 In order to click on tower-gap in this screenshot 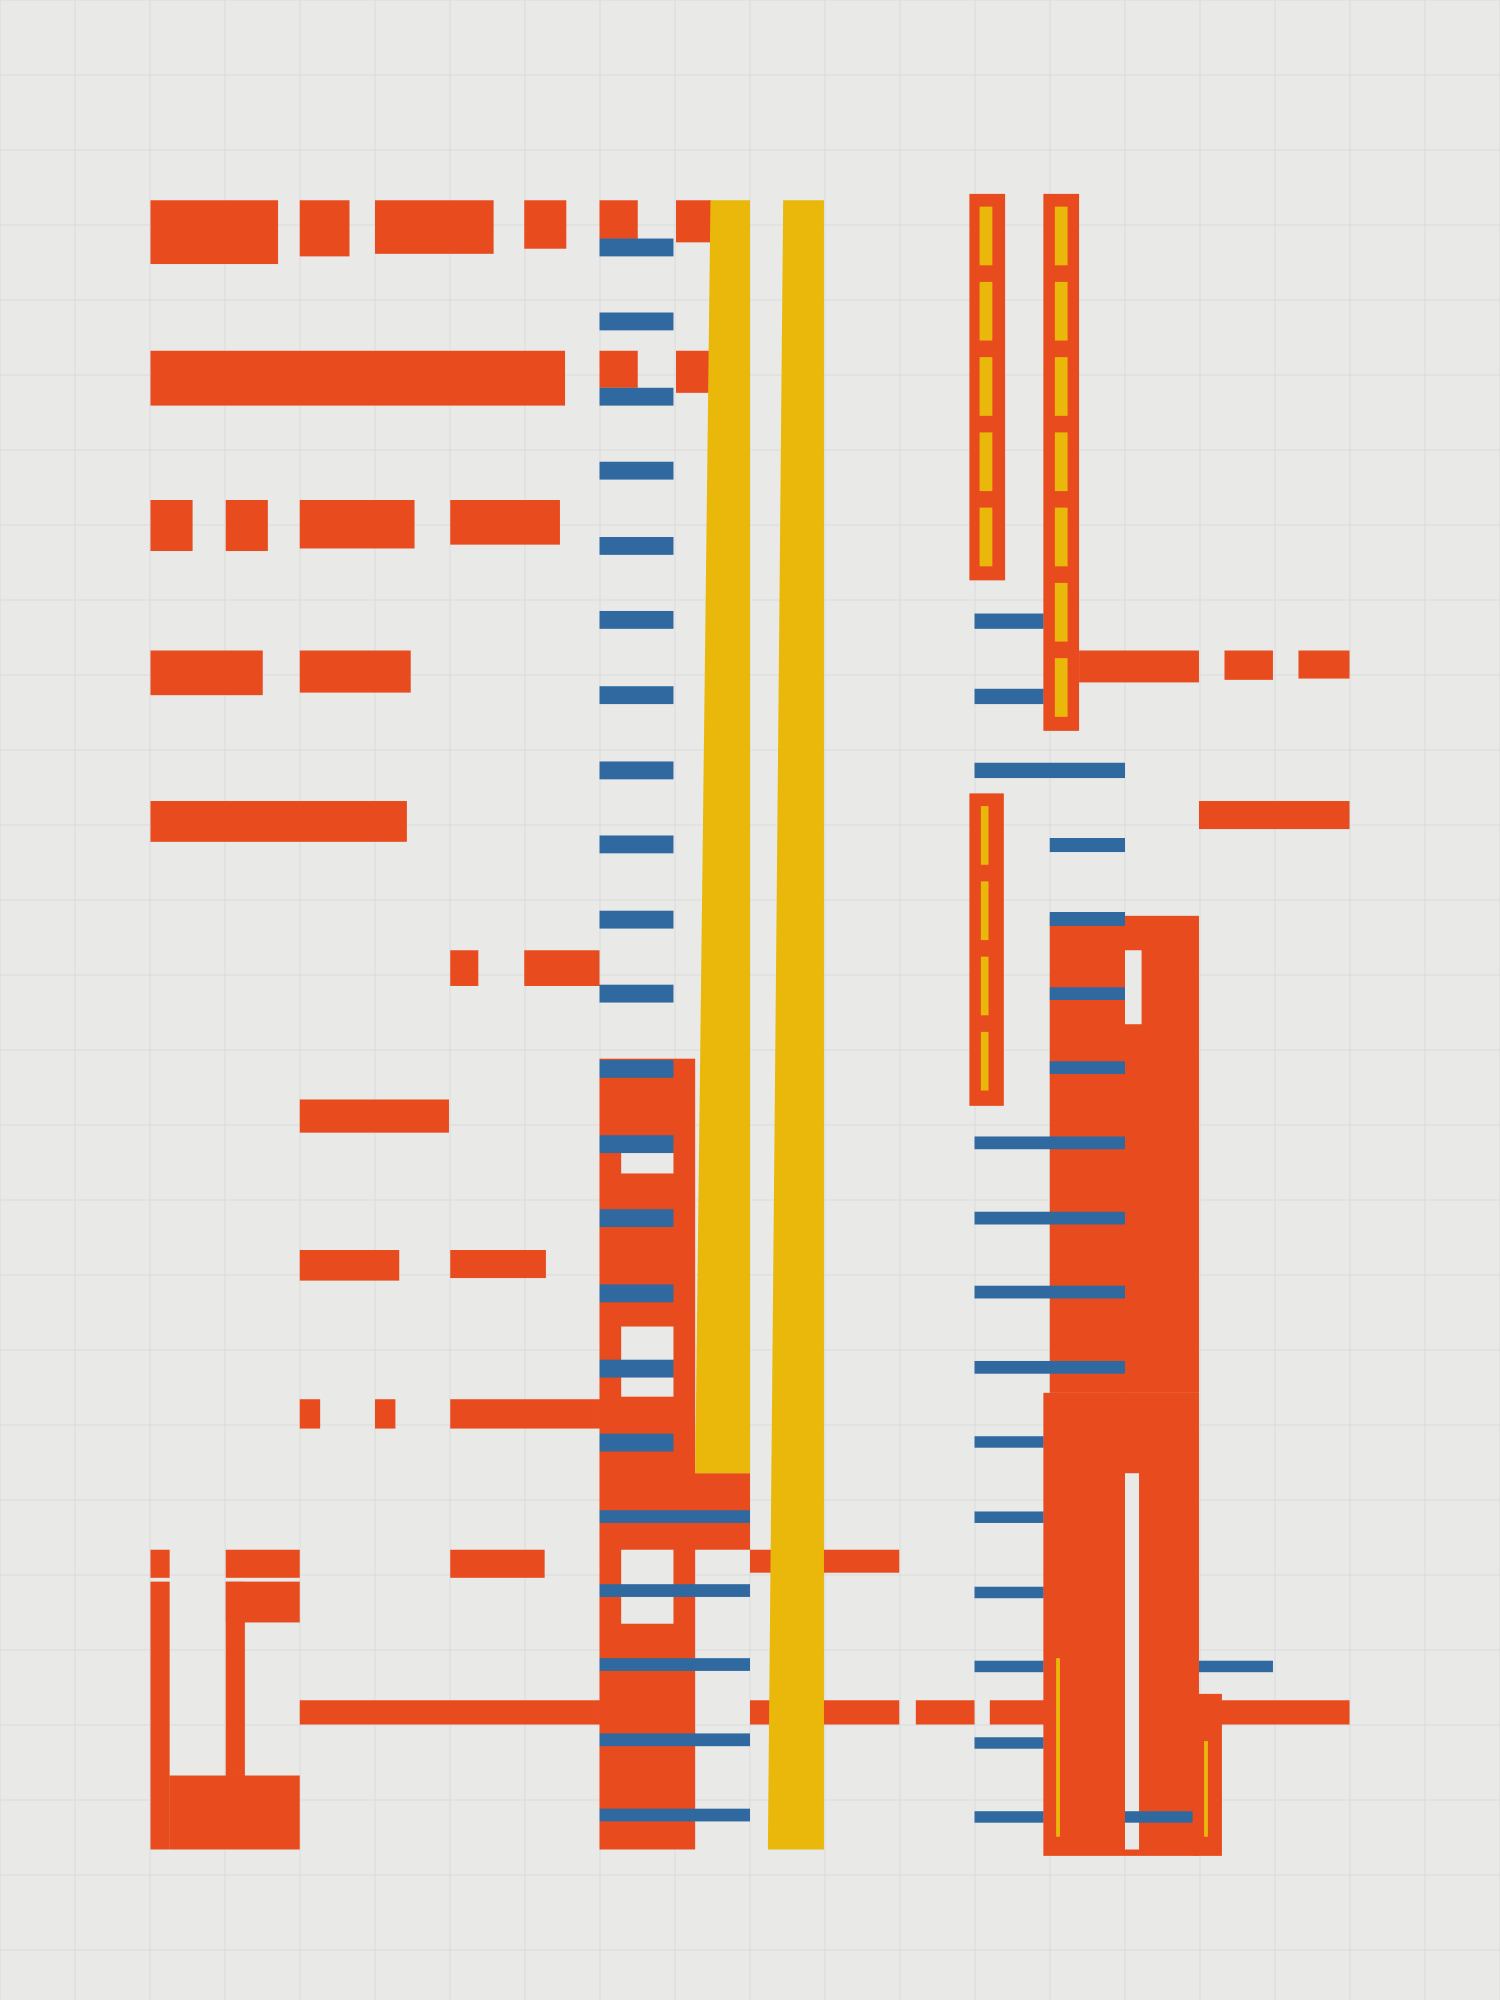, I will do `click(1133, 987)`.